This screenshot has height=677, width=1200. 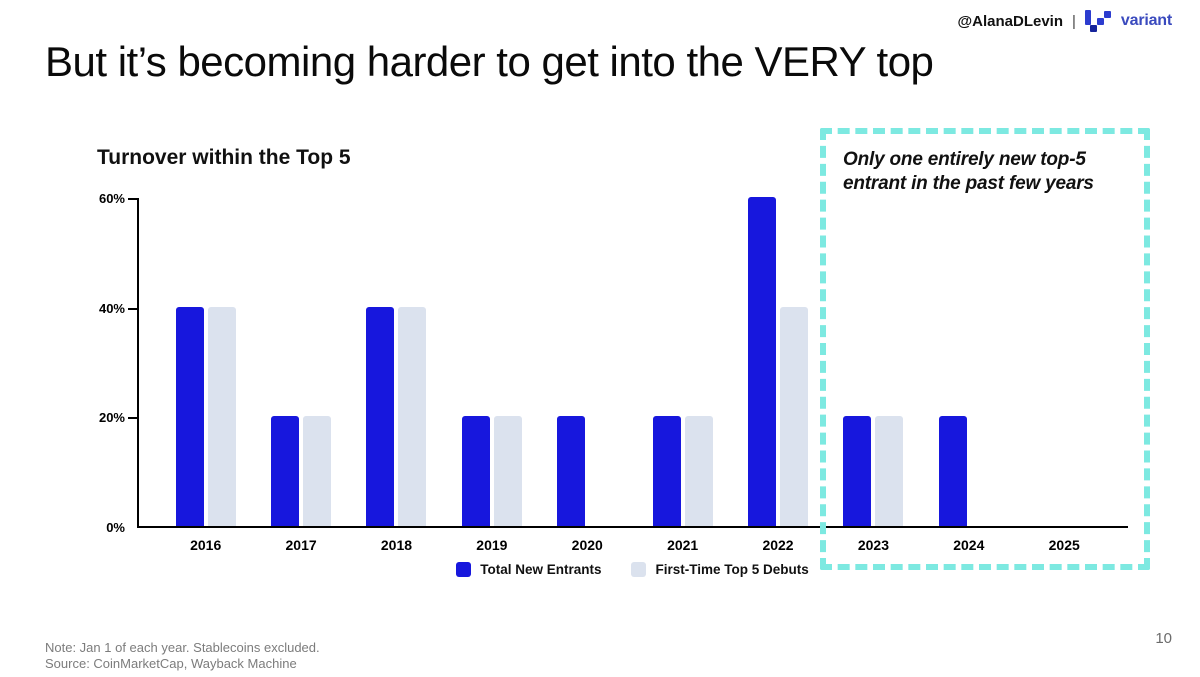 I want to click on bar-first-time-top-5-debuts-2016, so click(x=221, y=416).